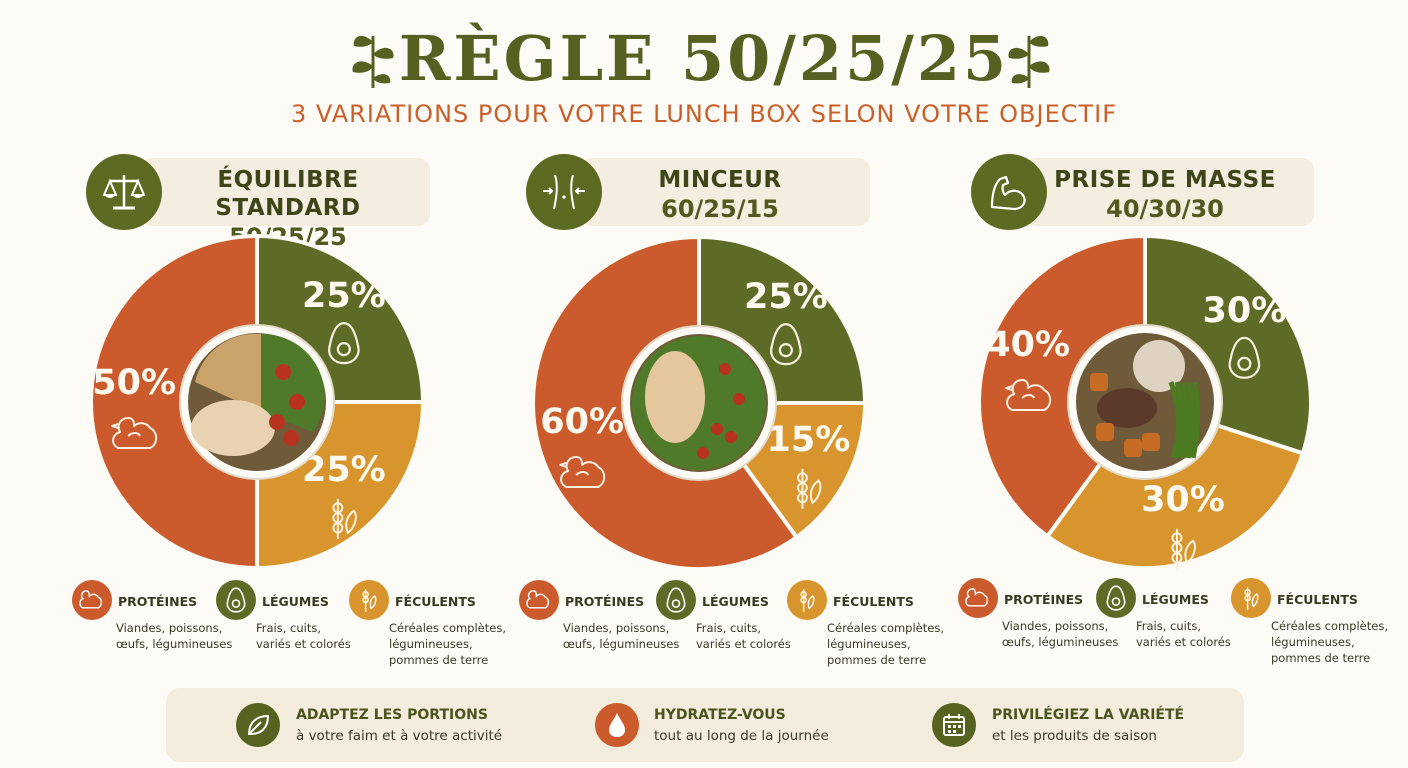  I want to click on pie-chart: 30% 30% 40%, so click(1145, 402).